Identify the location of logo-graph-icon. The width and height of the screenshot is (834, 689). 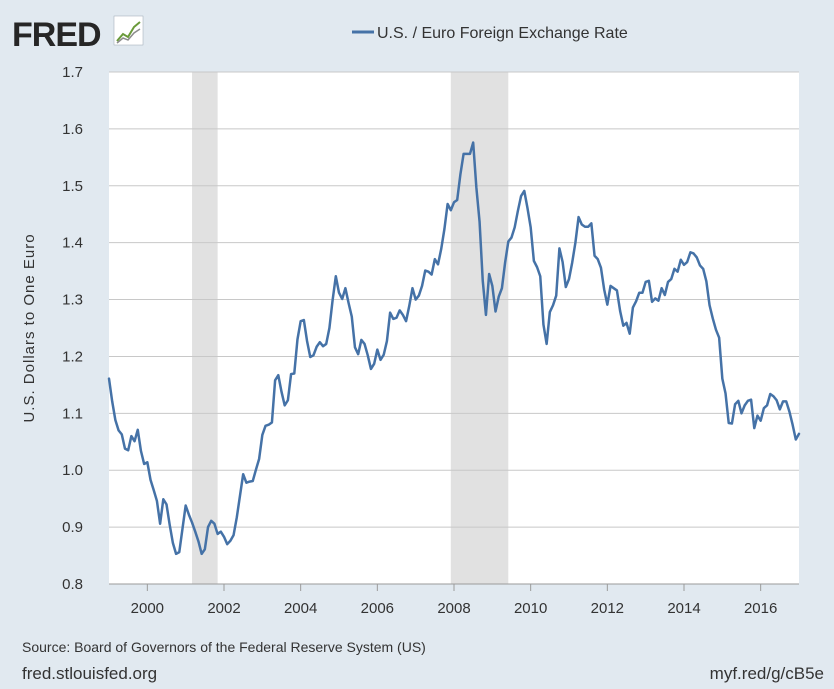
(128, 30).